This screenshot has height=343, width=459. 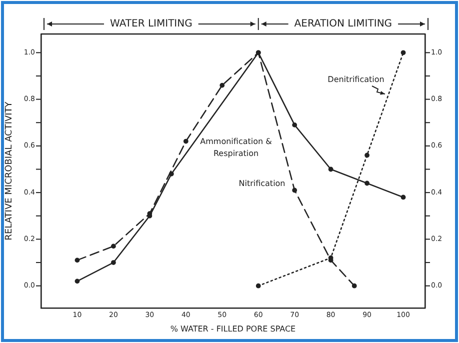 I want to click on series-label: Denitrification, so click(x=356, y=79).